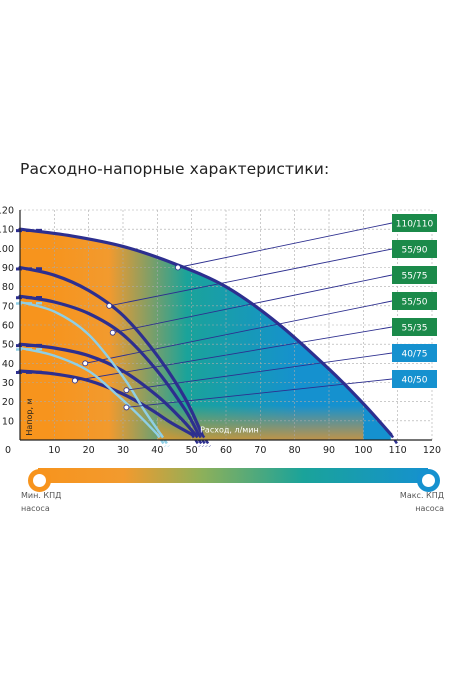 The width and height of the screenshot is (450, 675). I want to click on y-tick-label: 110, so click(7, 230).